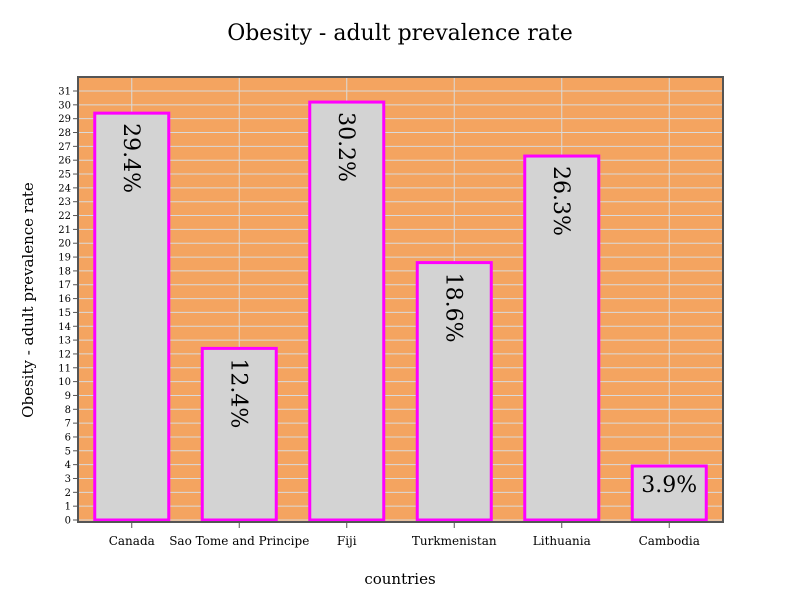  I want to click on y-tick-label: 27, so click(64, 147).